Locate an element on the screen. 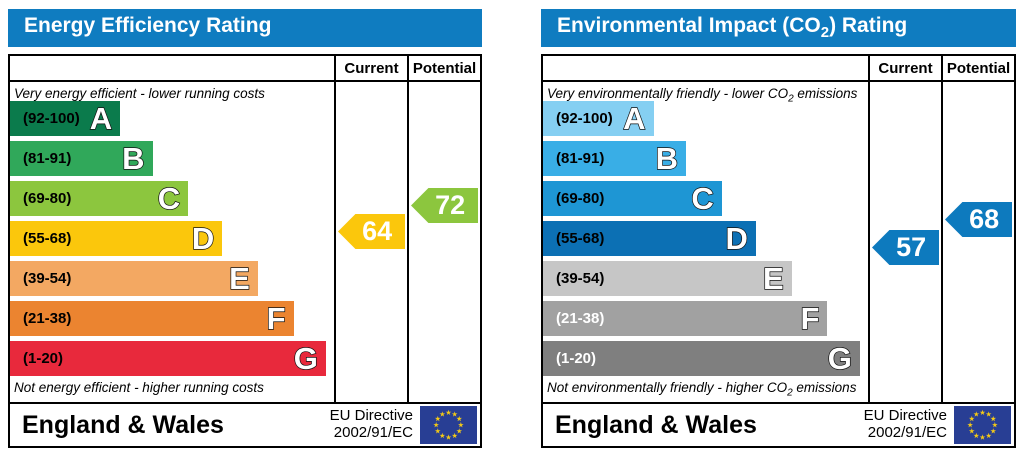 The width and height of the screenshot is (1024, 452). current-column: 57 is located at coordinates (904, 242).